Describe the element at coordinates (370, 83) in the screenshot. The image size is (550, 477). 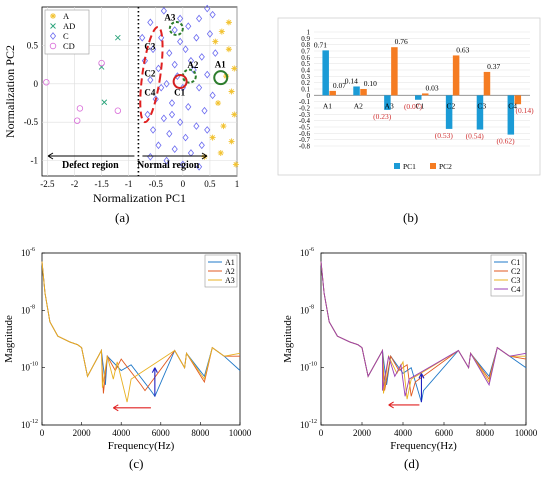
I see `bar-value-label: 0.10` at that location.